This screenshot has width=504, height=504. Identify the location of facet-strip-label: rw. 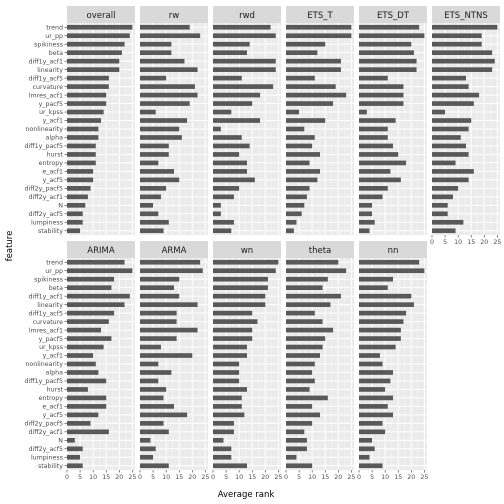
(174, 16).